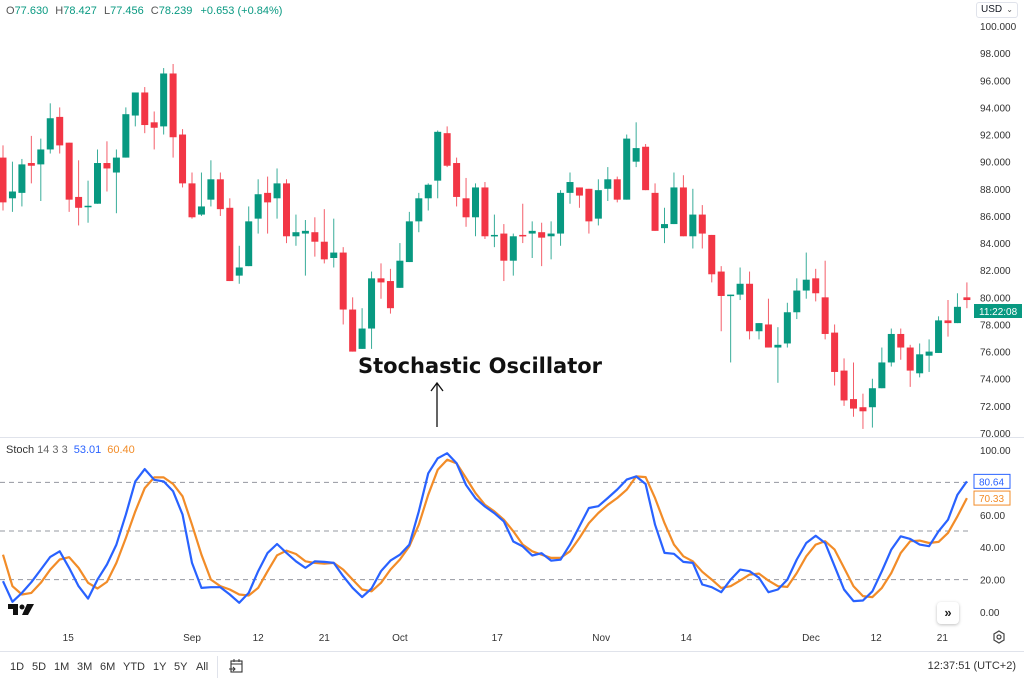 The image size is (1024, 682). I want to click on range-3m-button: 3M, so click(85, 667).